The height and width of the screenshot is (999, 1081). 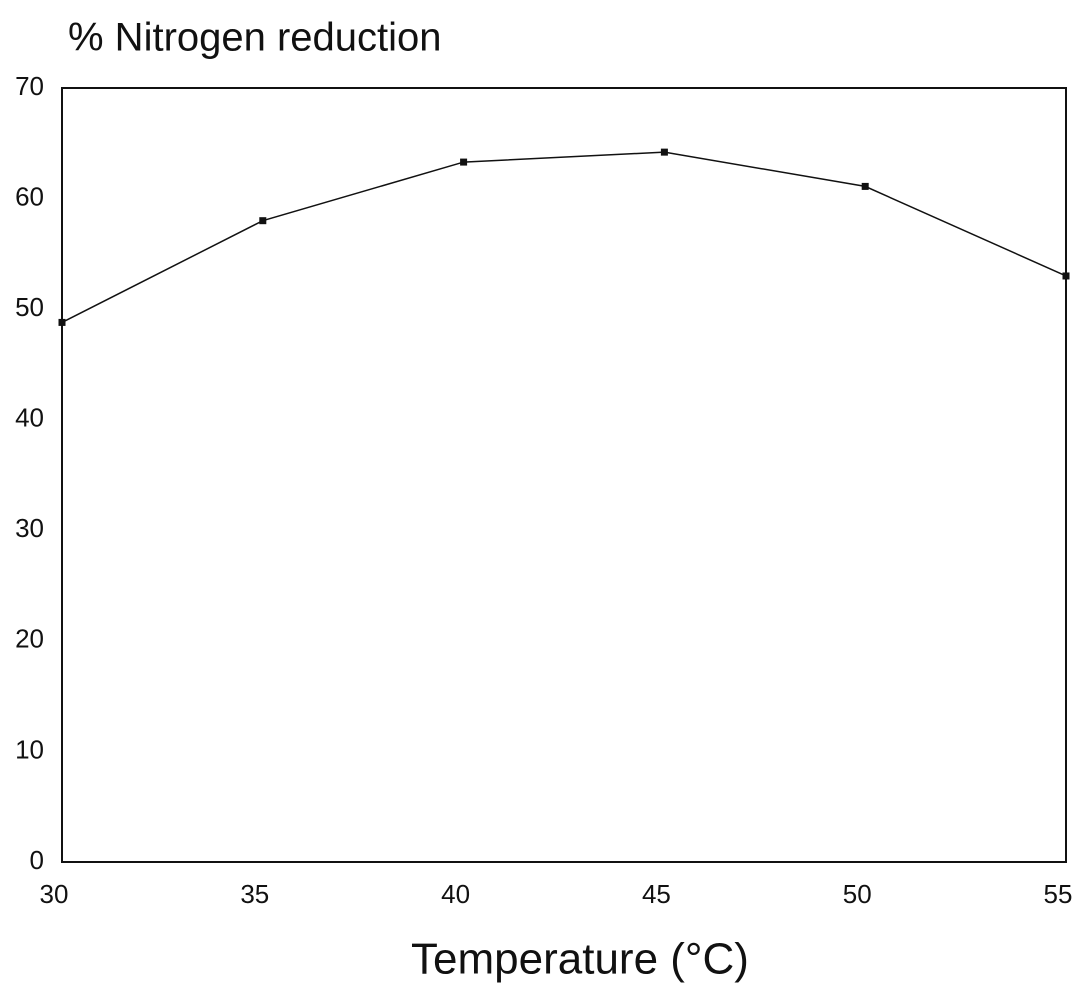 I want to click on x-axis-label: Temperature (°C), so click(x=580, y=959).